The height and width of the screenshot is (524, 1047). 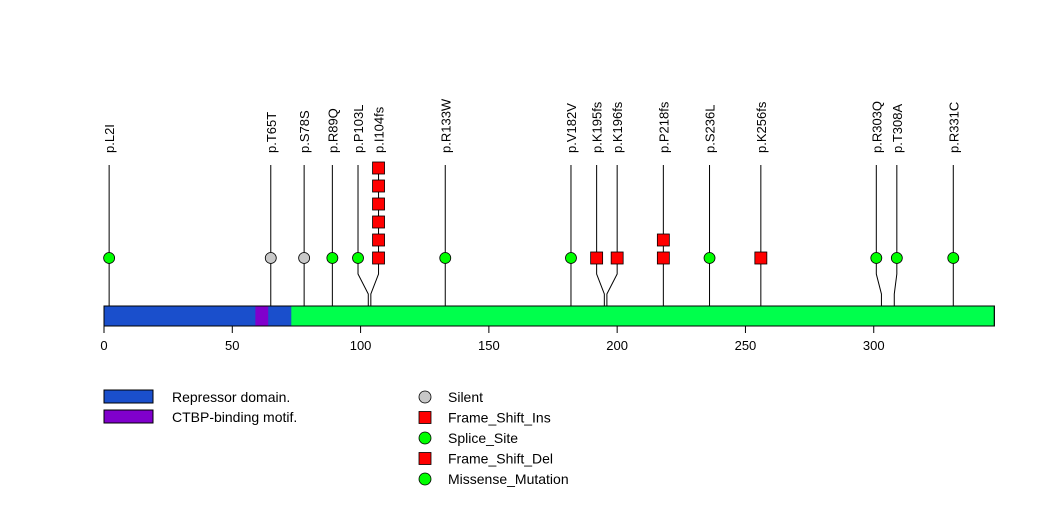 I want to click on stem-p-t308a, so click(x=895, y=245).